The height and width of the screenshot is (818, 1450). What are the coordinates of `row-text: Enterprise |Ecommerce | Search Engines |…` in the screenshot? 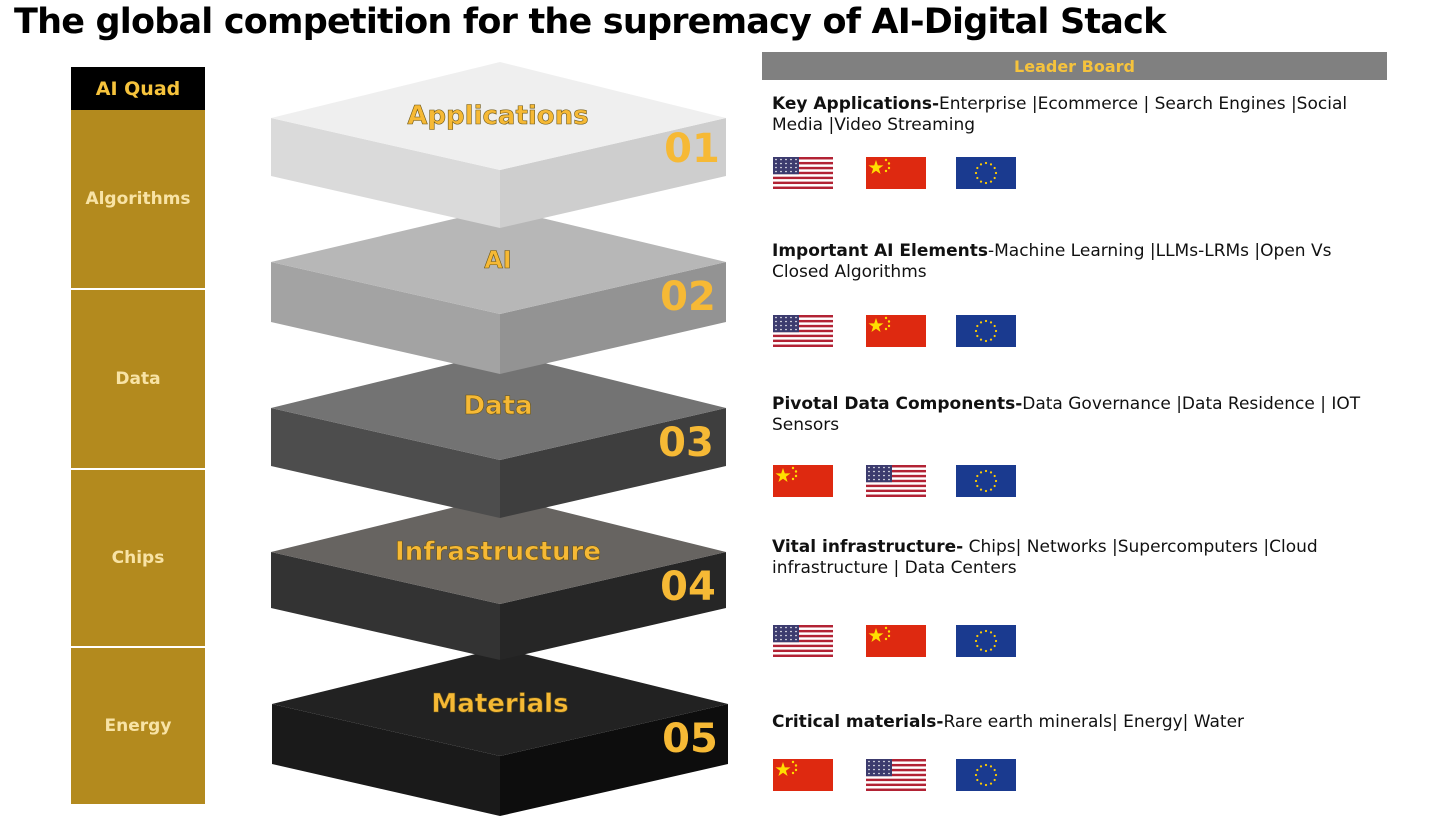 It's located at (1060, 114).